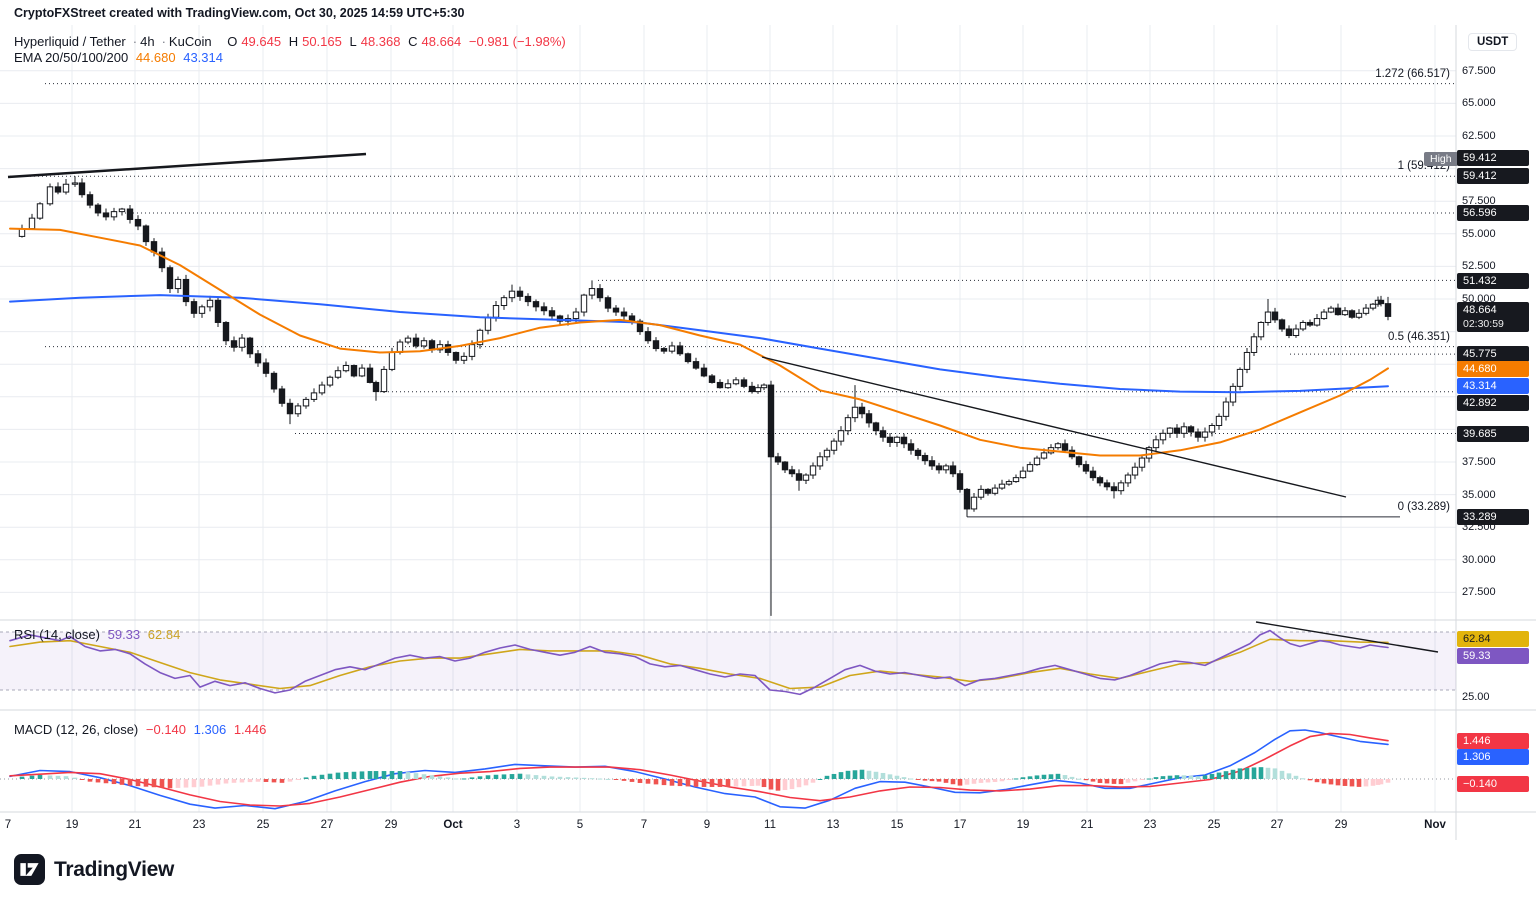  Describe the element at coordinates (70, 41) in the screenshot. I see `symbol-title: Hyperliquid / Tether` at that location.